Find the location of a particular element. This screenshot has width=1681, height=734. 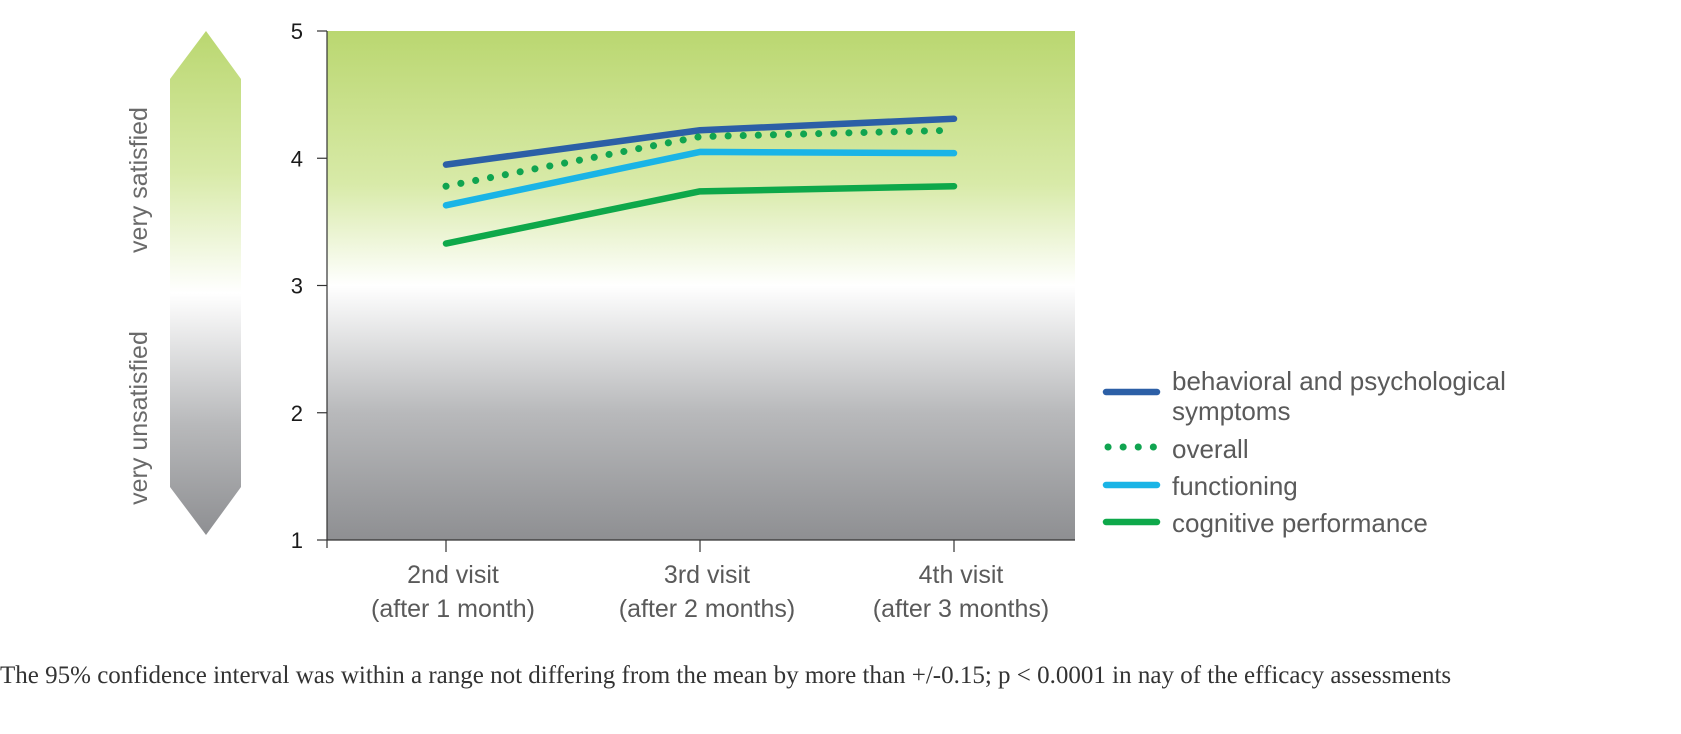

y-tick-label: 4 is located at coordinates (297, 158).